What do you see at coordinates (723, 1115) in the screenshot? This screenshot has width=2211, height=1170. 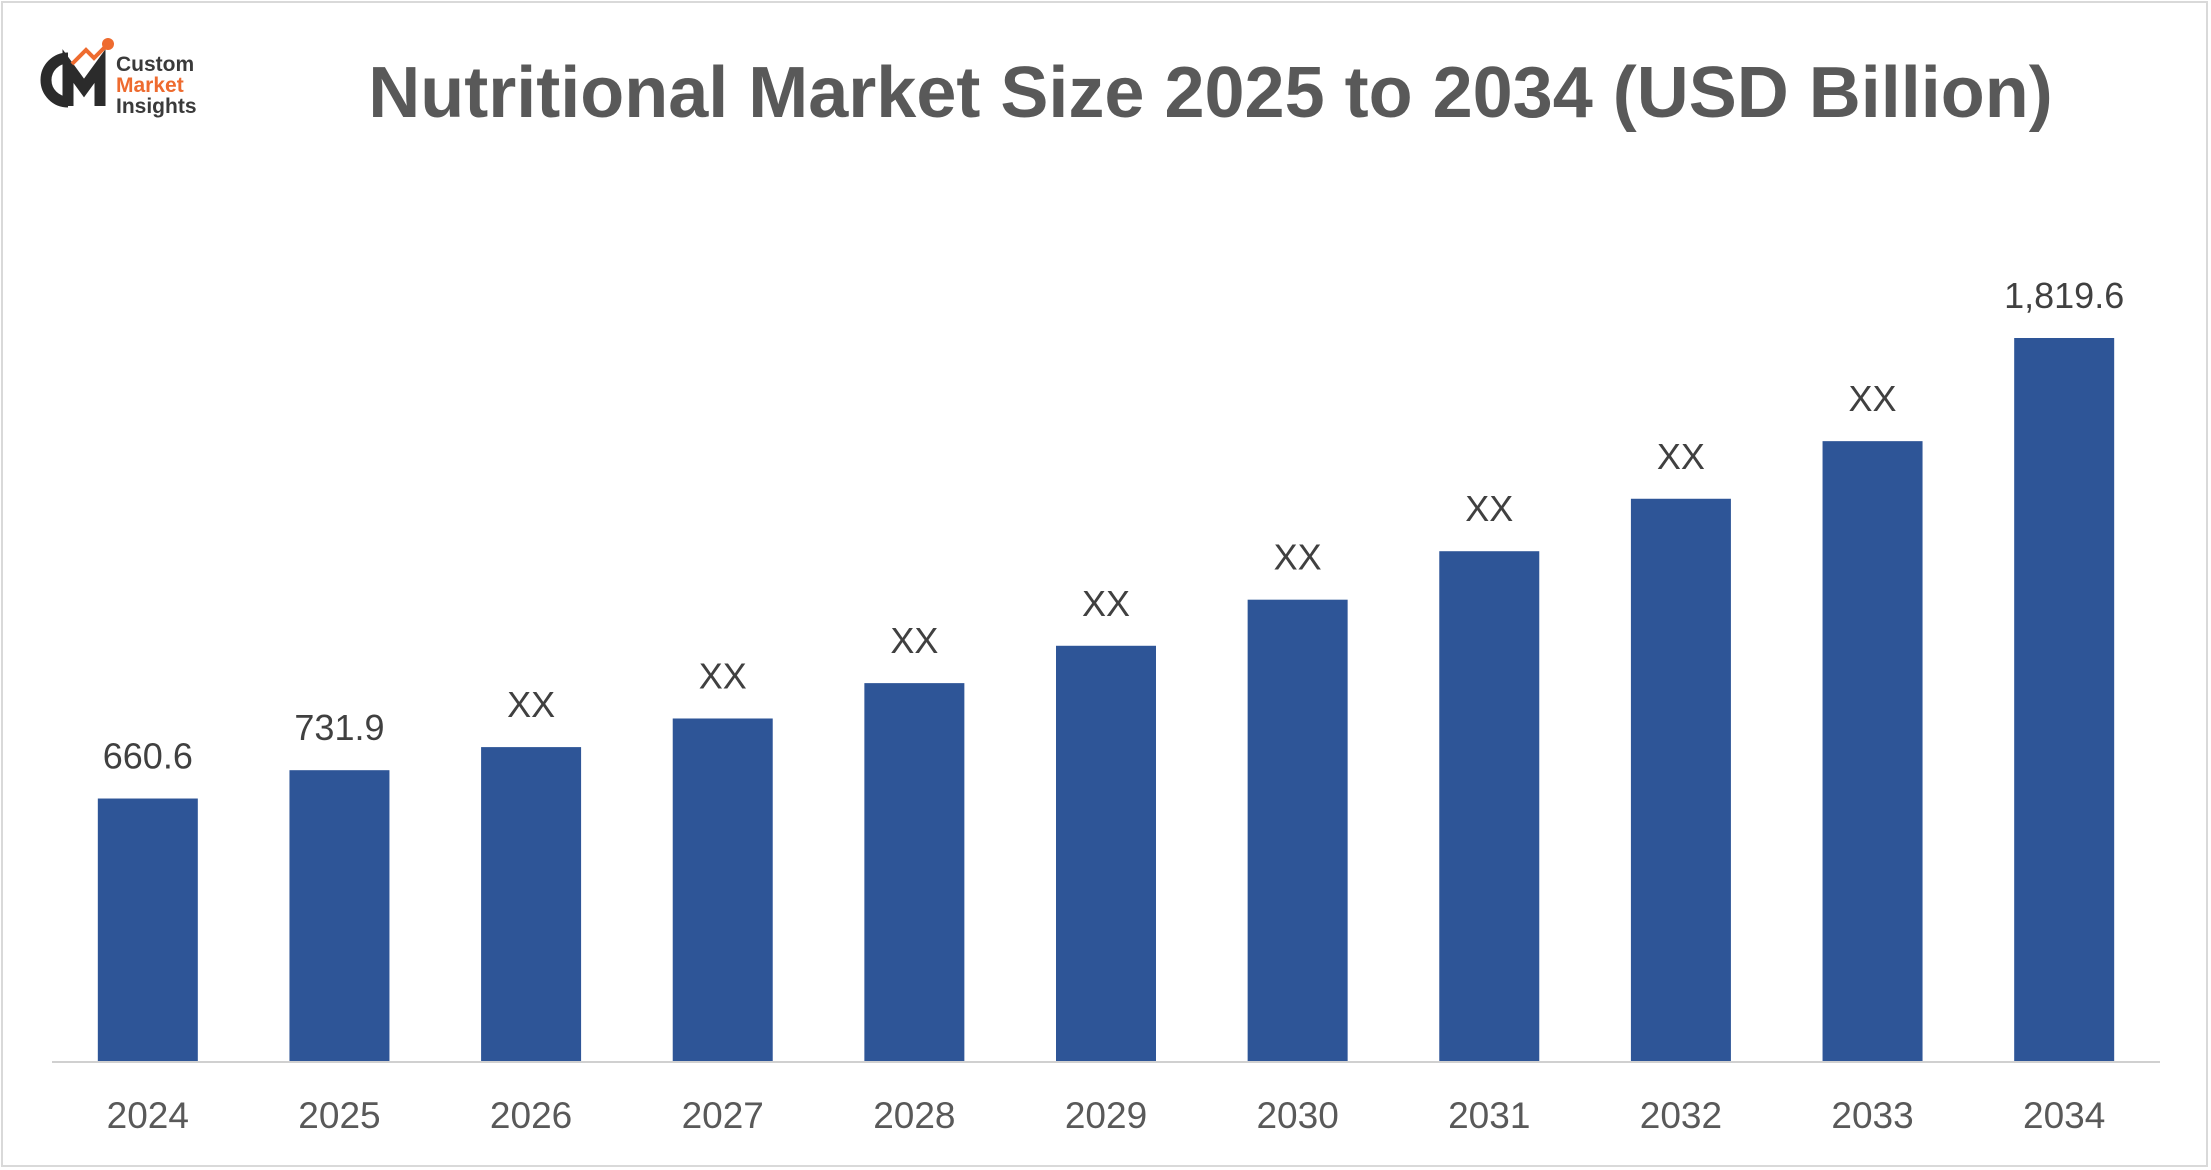 I see `x-tick-label-2027: 2027` at bounding box center [723, 1115].